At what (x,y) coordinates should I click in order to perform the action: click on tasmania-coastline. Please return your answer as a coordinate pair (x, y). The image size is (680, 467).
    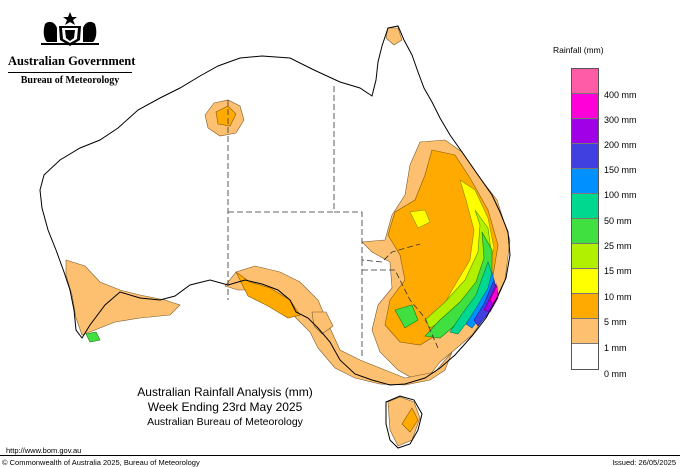
    Looking at the image, I should click on (404, 422).